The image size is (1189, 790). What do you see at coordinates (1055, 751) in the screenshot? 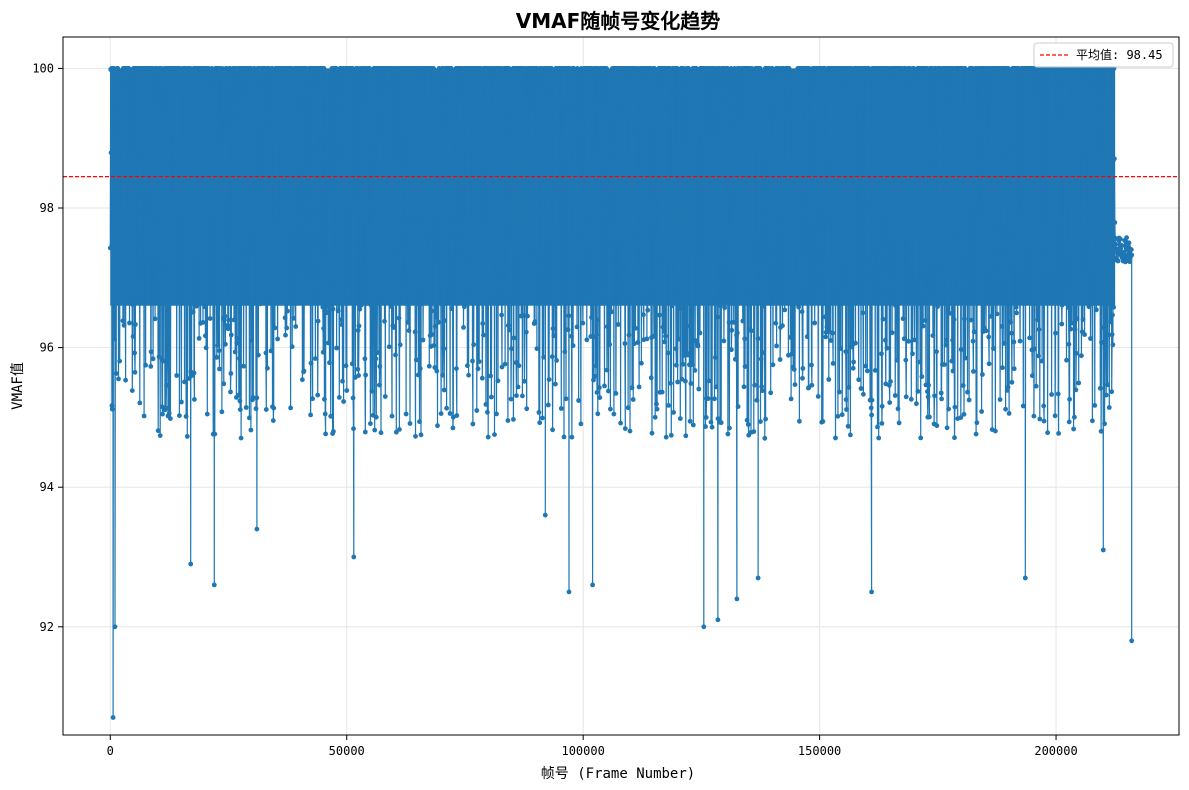
I see `x-tick-label: 200000` at bounding box center [1055, 751].